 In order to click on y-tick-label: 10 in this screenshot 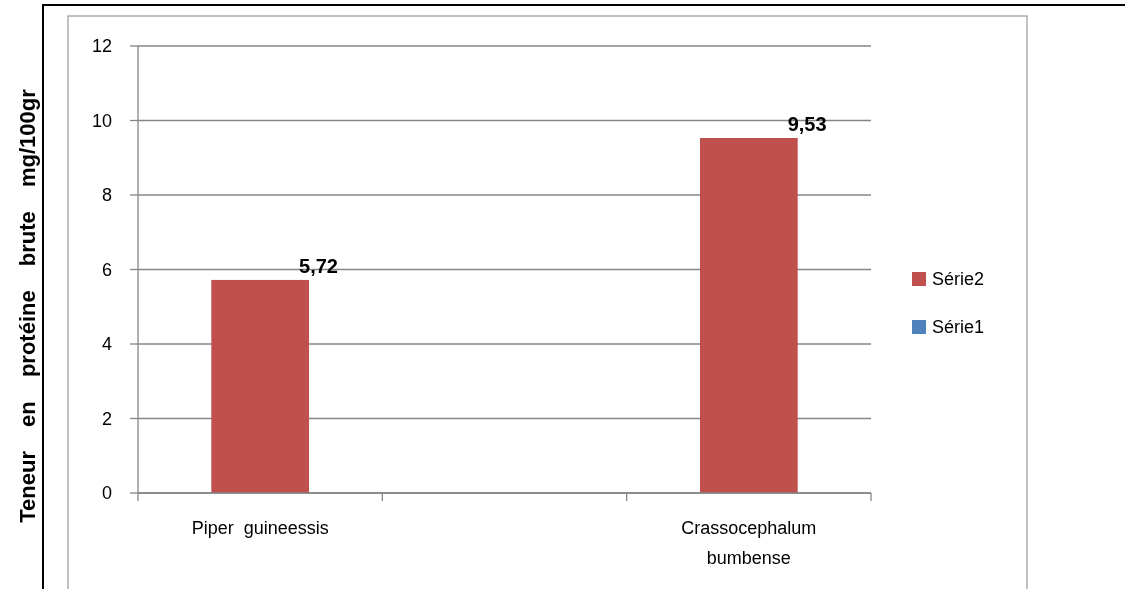, I will do `click(101, 120)`.